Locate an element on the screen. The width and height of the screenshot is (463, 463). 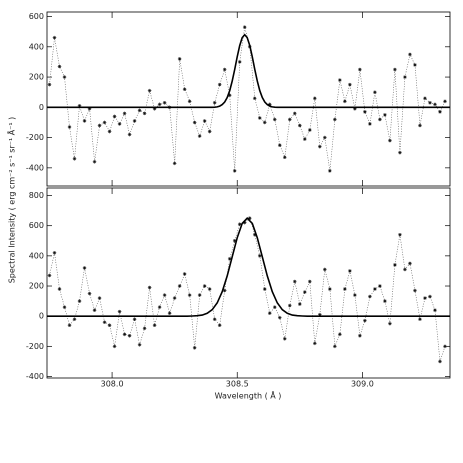
y-tick-label: 600 is located at coordinates (36, 16).